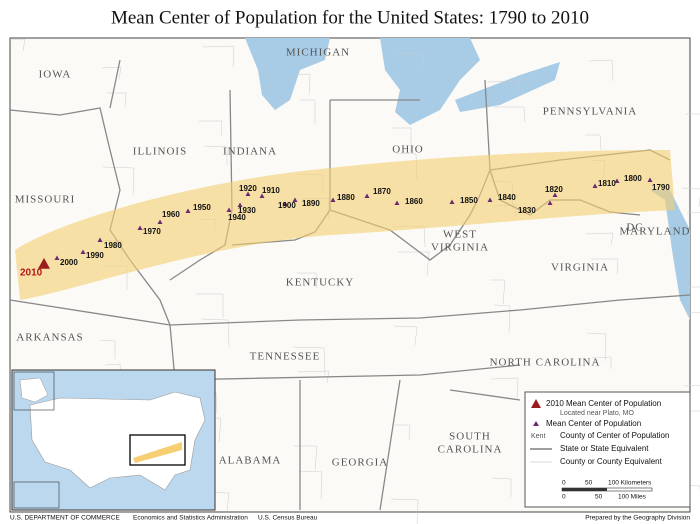 The height and width of the screenshot is (524, 700). I want to click on legend-label: 2010 Mean Center of Population, so click(603, 403).